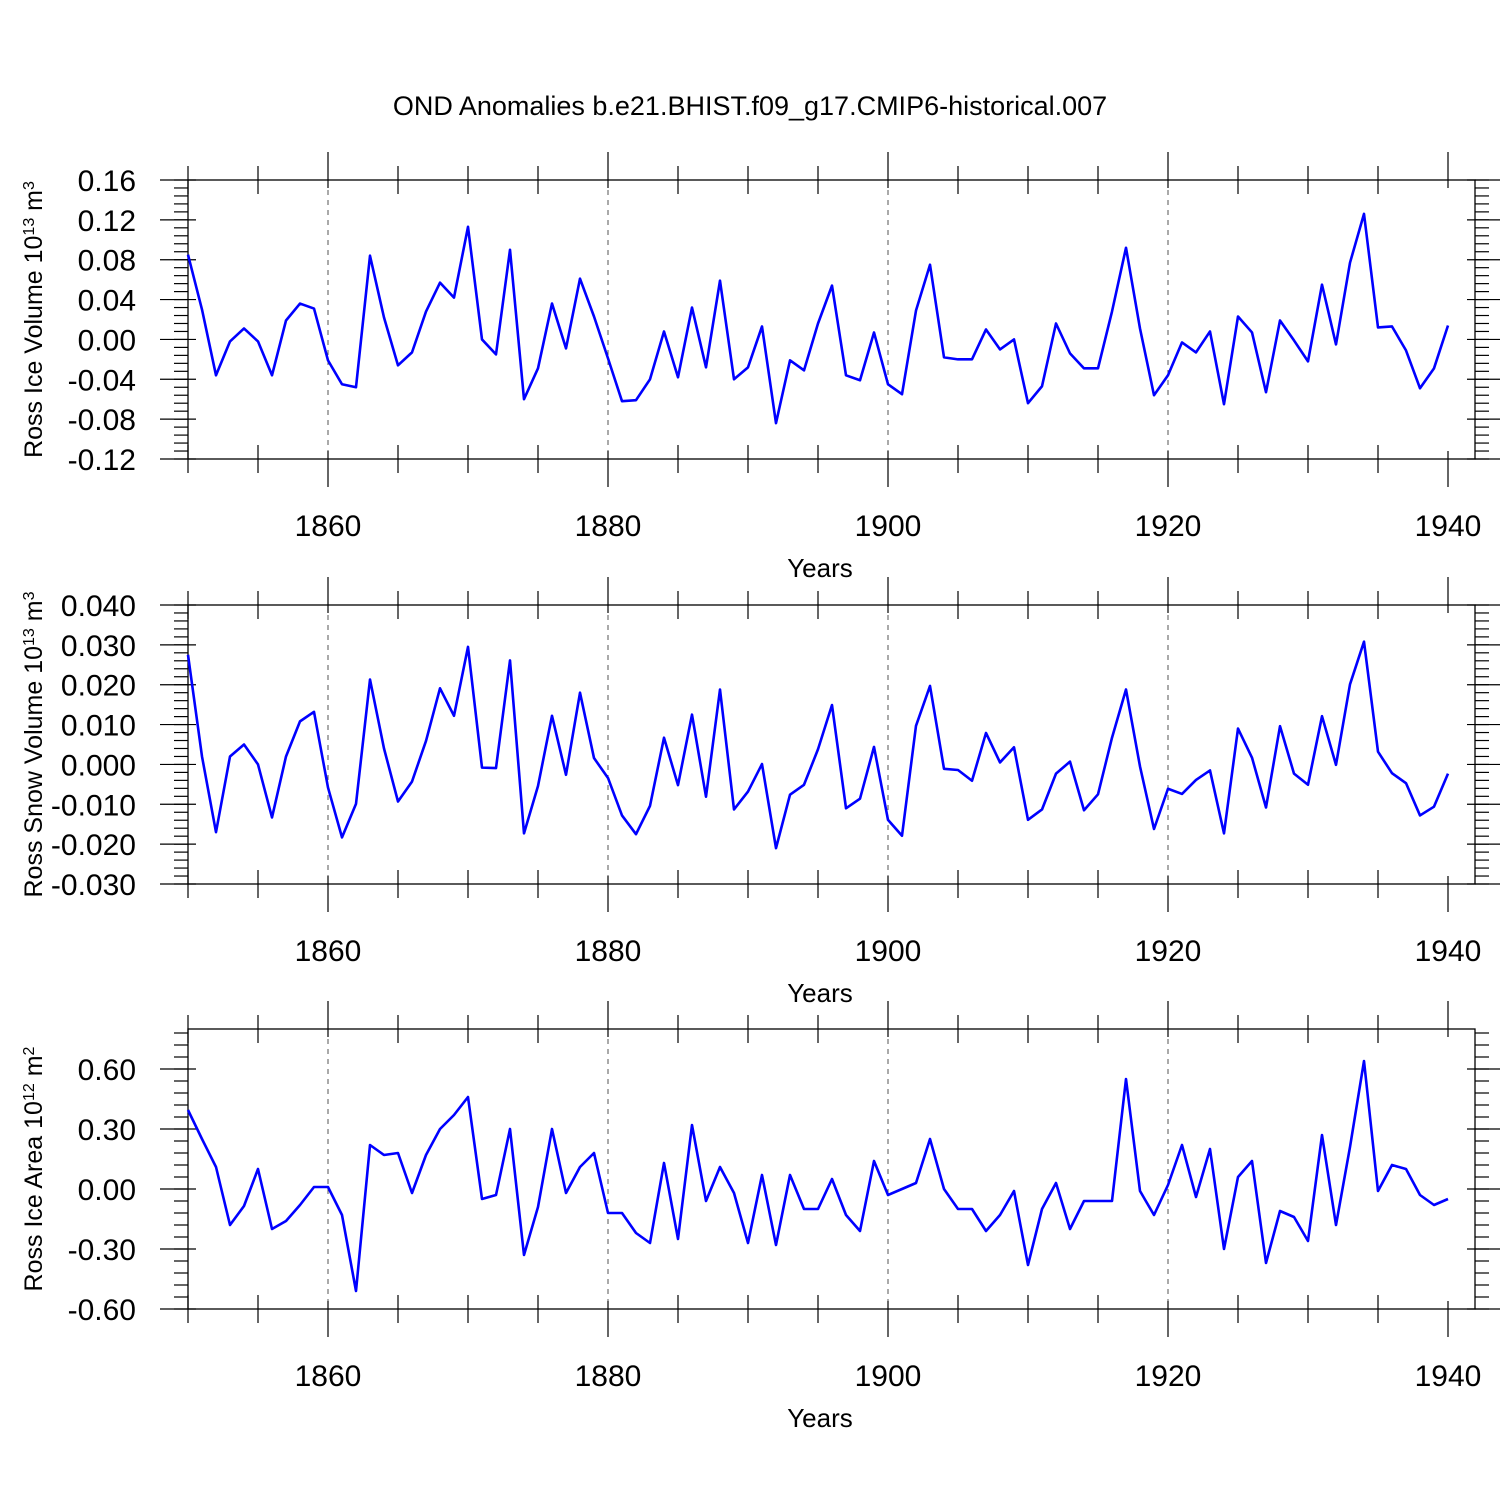 This screenshot has height=1500, width=1500. Describe the element at coordinates (328, 526) in the screenshot. I see `x-tick-label: 1860` at that location.